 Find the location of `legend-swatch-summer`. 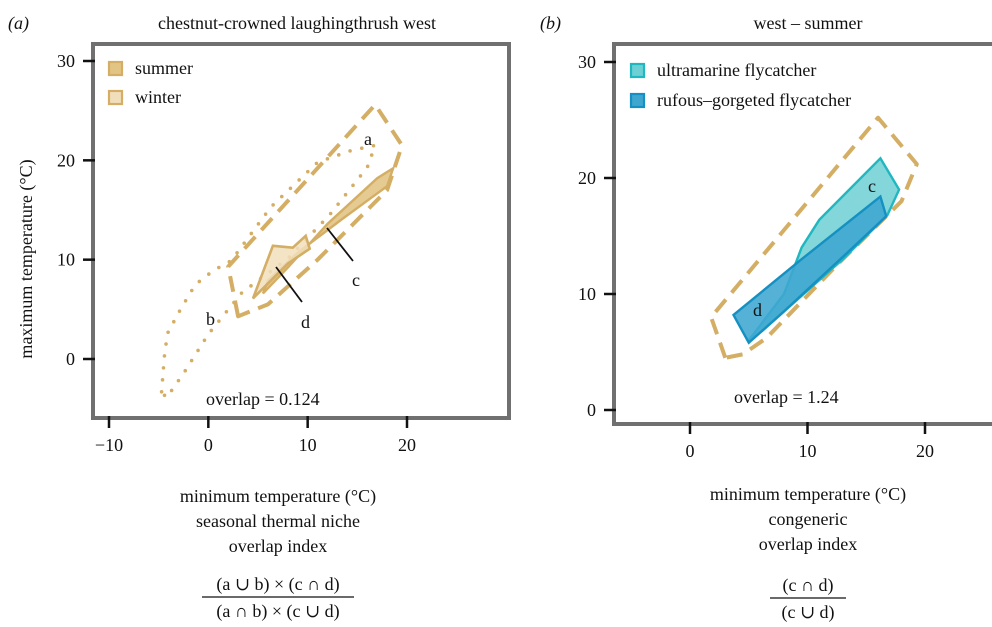

legend-swatch-summer is located at coordinates (115, 68).